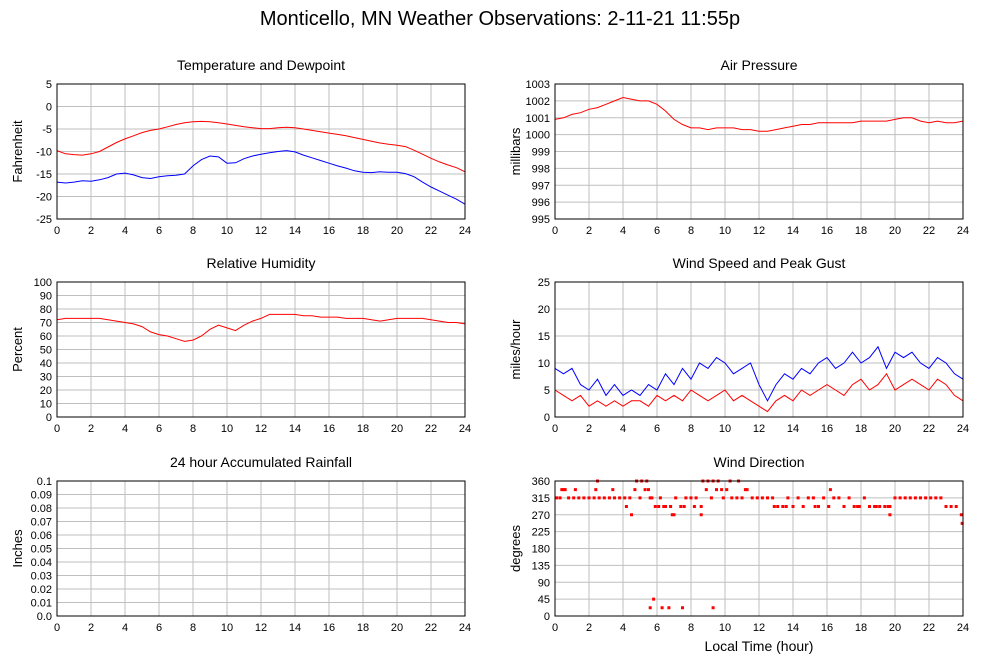 The image size is (1000, 660). Describe the element at coordinates (261, 177) in the screenshot. I see `temp-series-1-line` at that location.